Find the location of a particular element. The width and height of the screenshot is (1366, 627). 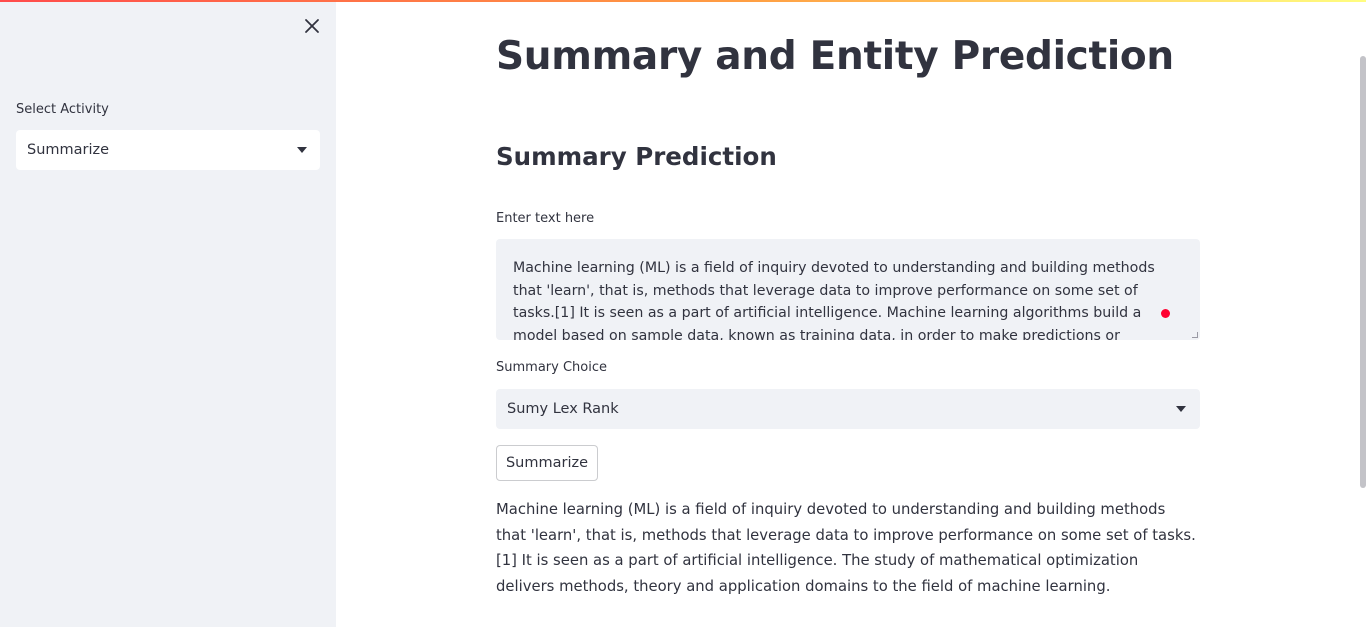

section-title: Summary Prediction is located at coordinates (636, 156).